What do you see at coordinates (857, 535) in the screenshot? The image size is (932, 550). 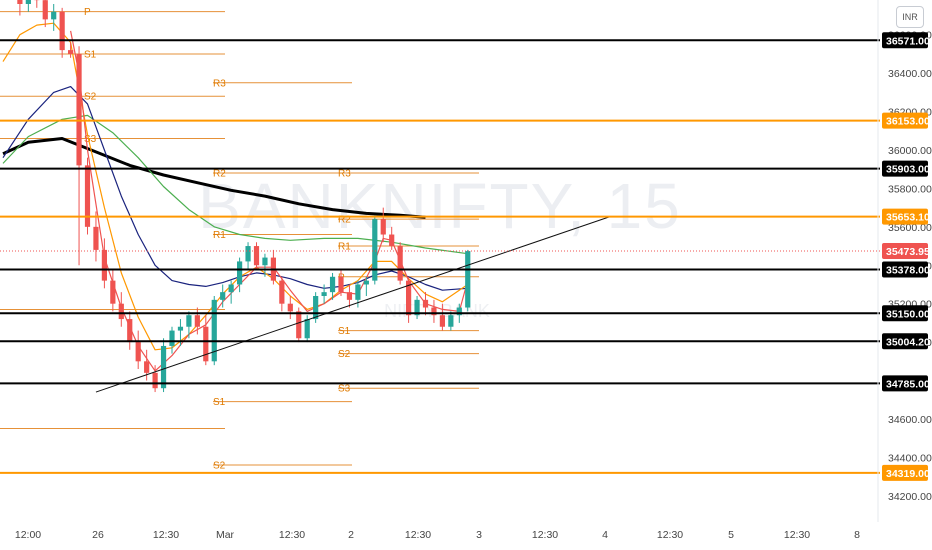 I see `time-tick-label: 8` at bounding box center [857, 535].